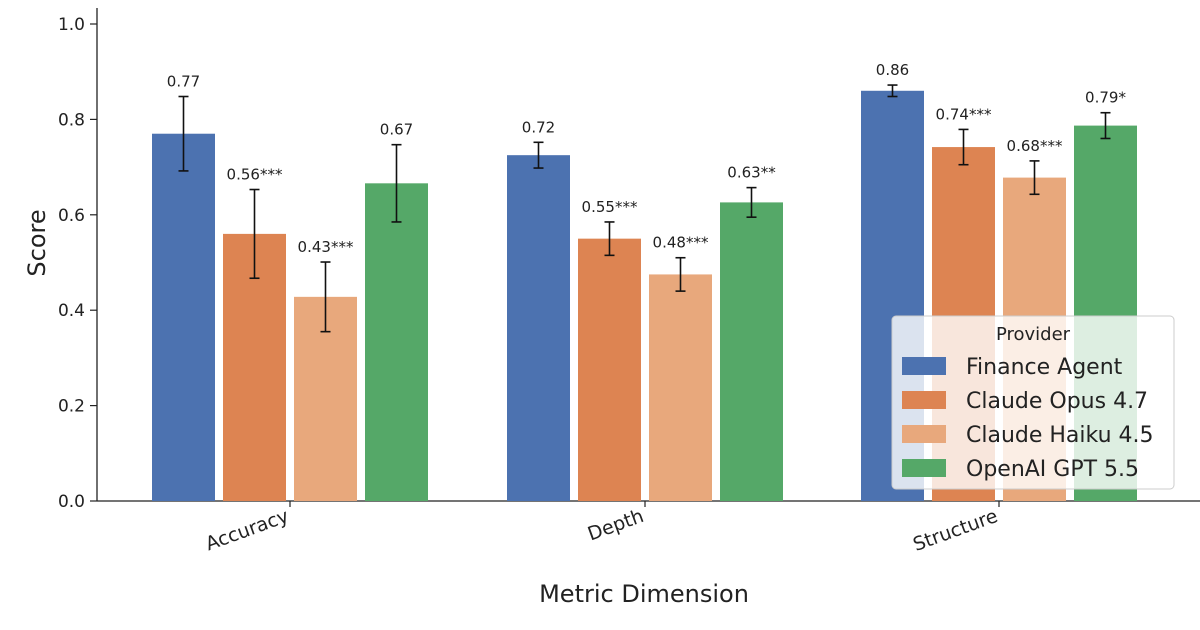 The width and height of the screenshot is (1200, 630). What do you see at coordinates (1057, 401) in the screenshot?
I see `legend-label: Claude Opus 4.7` at bounding box center [1057, 401].